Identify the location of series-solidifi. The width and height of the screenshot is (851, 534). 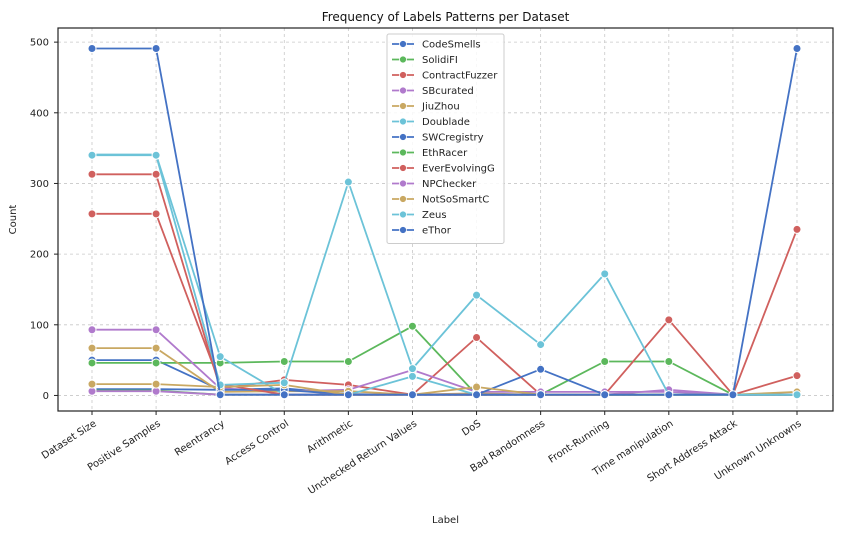
(444, 360).